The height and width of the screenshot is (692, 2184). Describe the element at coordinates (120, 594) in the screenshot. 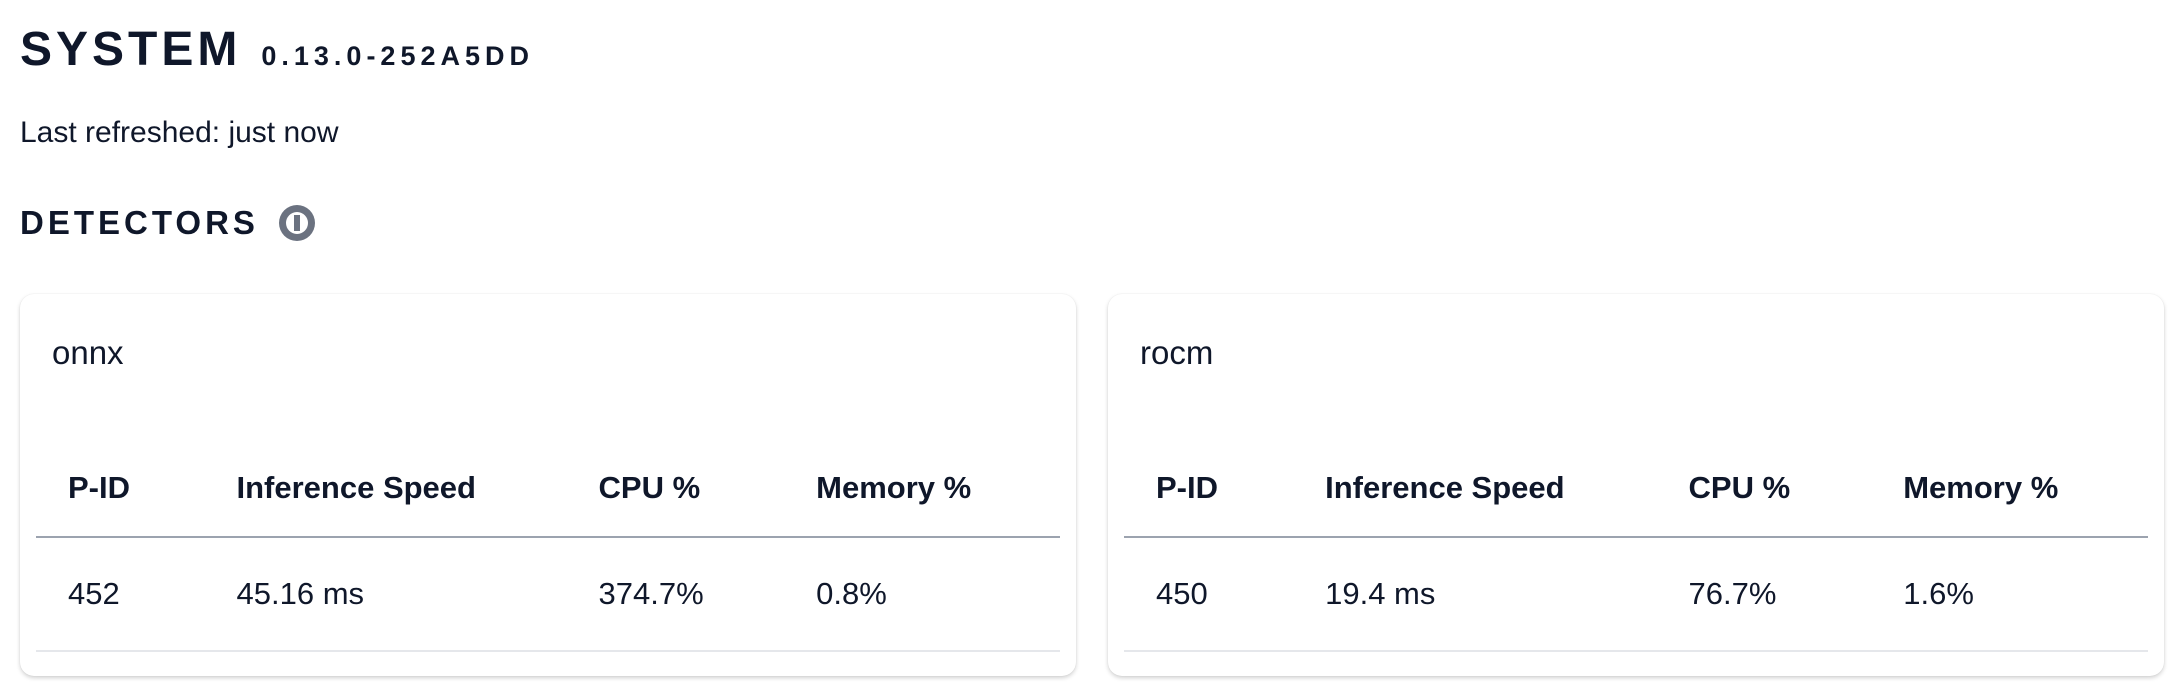

I see `table-cell: 452` at that location.